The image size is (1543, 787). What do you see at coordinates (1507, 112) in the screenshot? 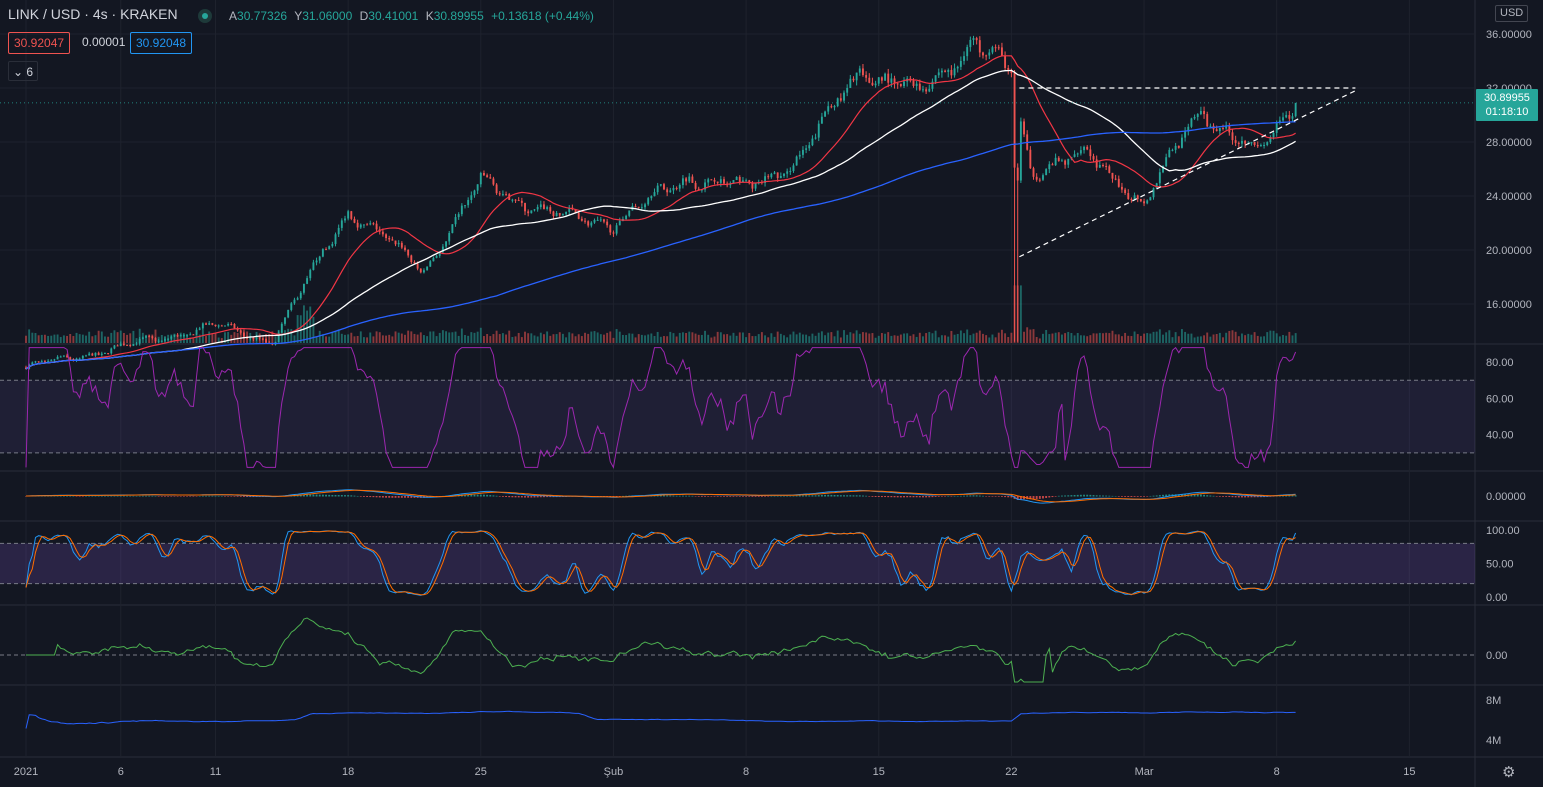
I see `bar-countdown: 01:18:10` at bounding box center [1507, 112].